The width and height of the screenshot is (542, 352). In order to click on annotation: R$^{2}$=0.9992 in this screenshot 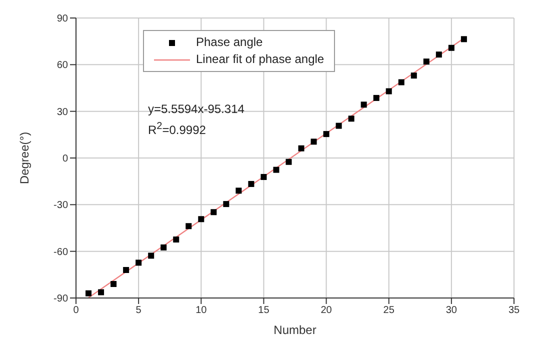, I will do `click(177, 129)`.